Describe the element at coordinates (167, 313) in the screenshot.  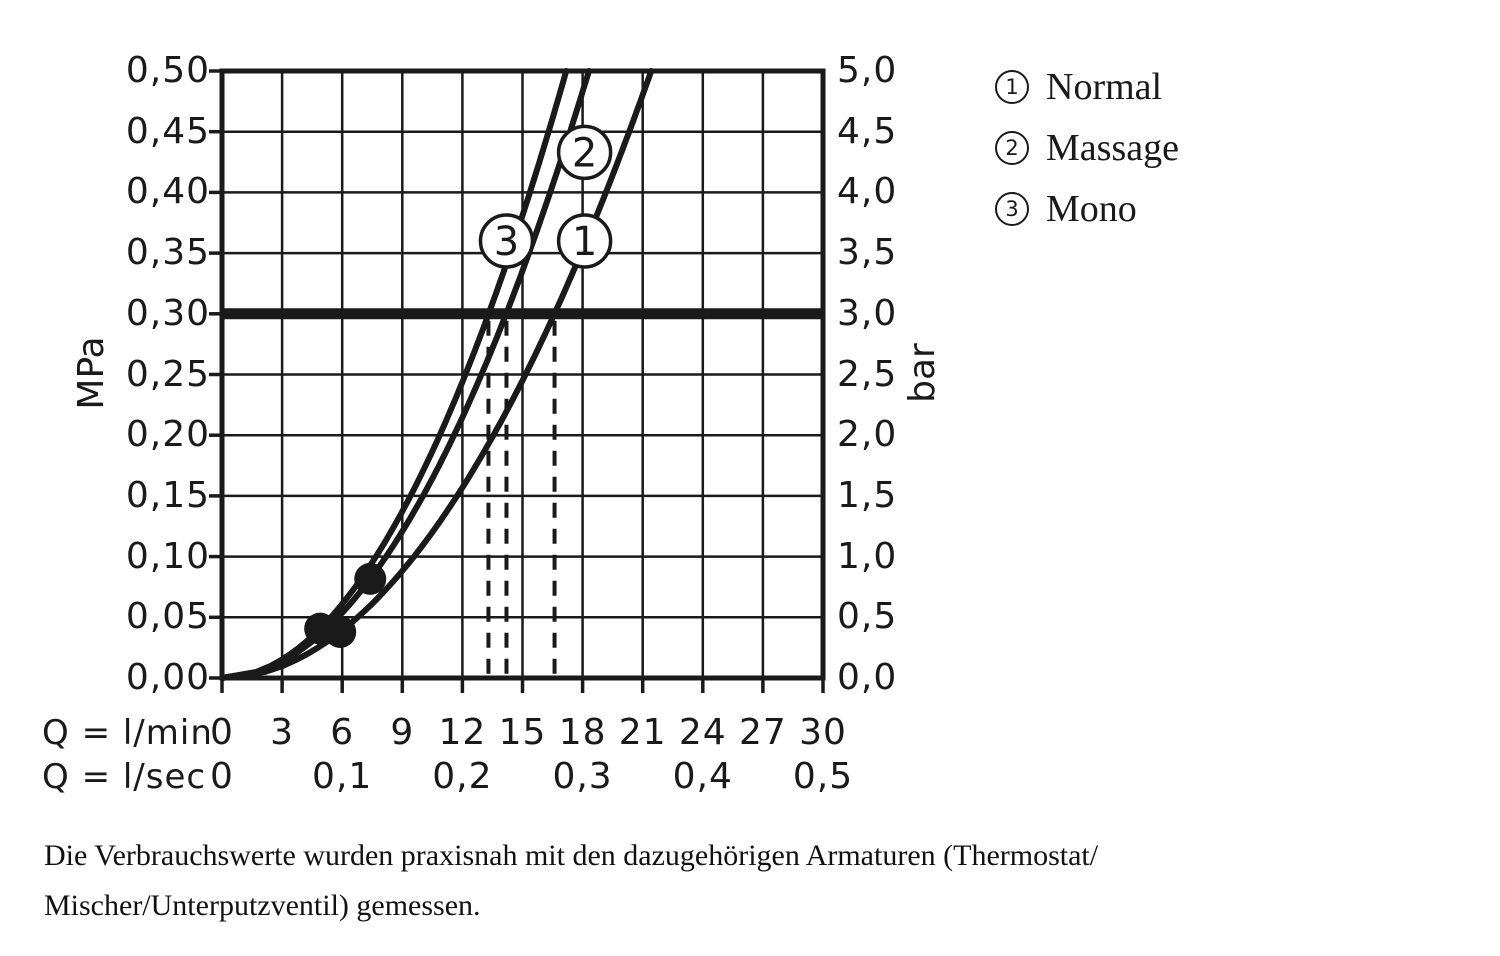
I see `y-left-tick-label: 0,30` at that location.